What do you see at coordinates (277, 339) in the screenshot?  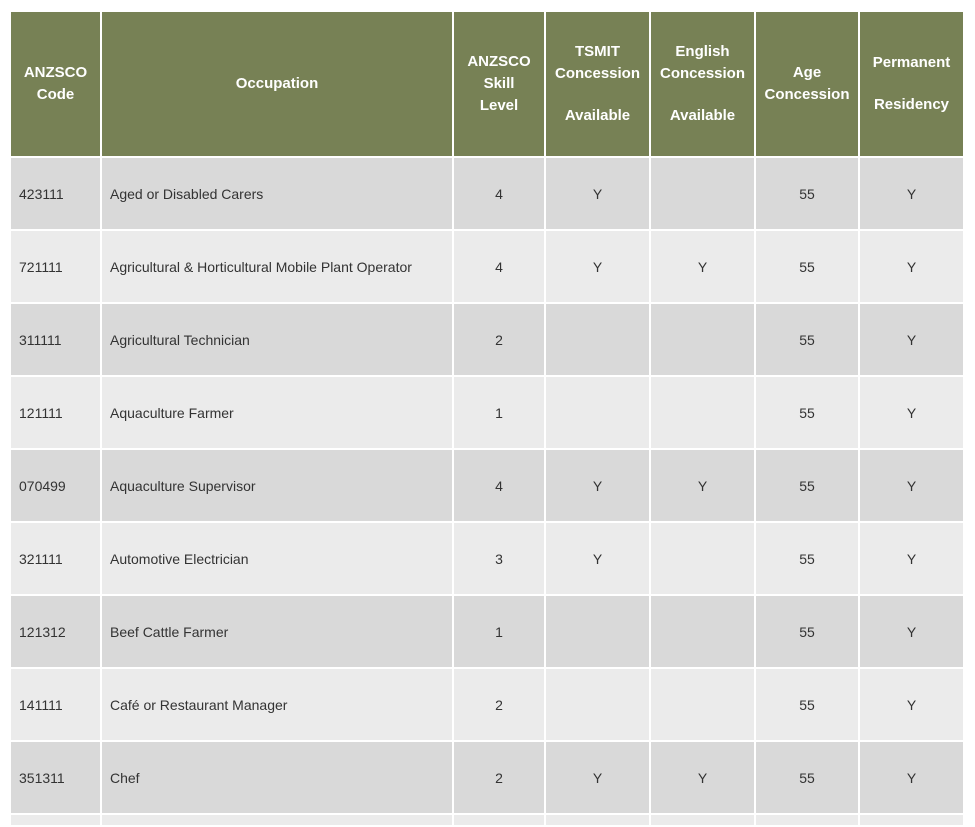 I see `cell-occupation: Agricultural Technician` at bounding box center [277, 339].